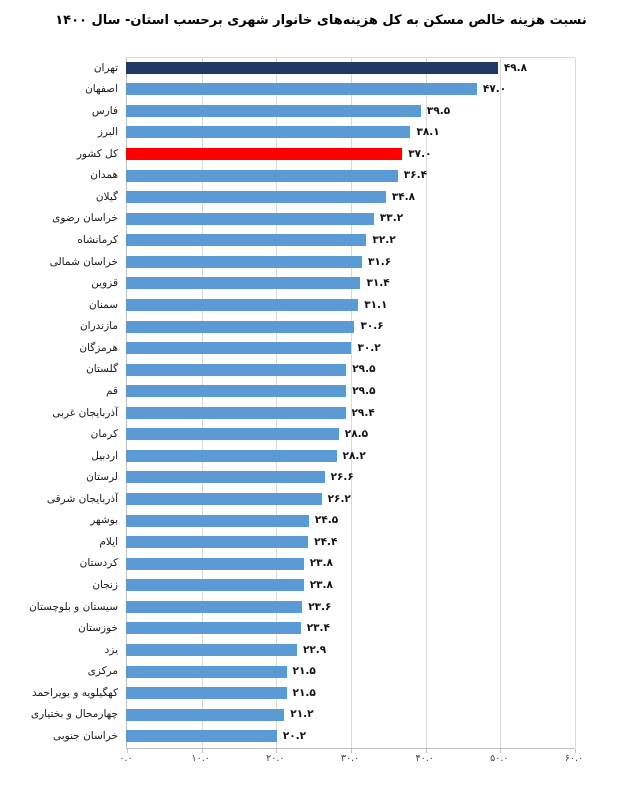 The width and height of the screenshot is (642, 787). I want to click on bar-value-label: ۲۸.۲, so click(354, 455).